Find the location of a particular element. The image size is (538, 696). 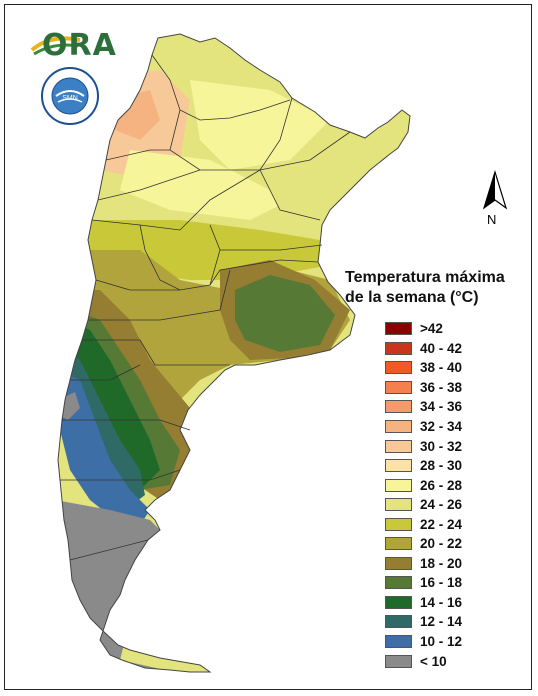

legend-label: 34 - 36 is located at coordinates (441, 407).